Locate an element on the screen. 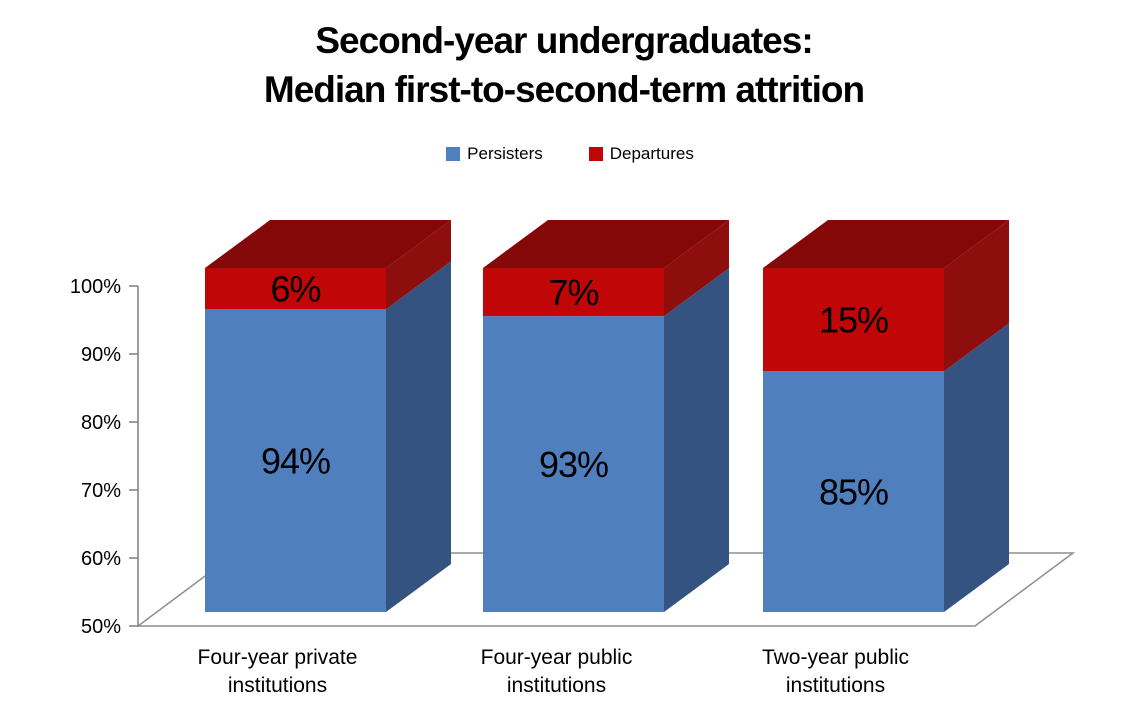  data-label: 6% is located at coordinates (295, 289).